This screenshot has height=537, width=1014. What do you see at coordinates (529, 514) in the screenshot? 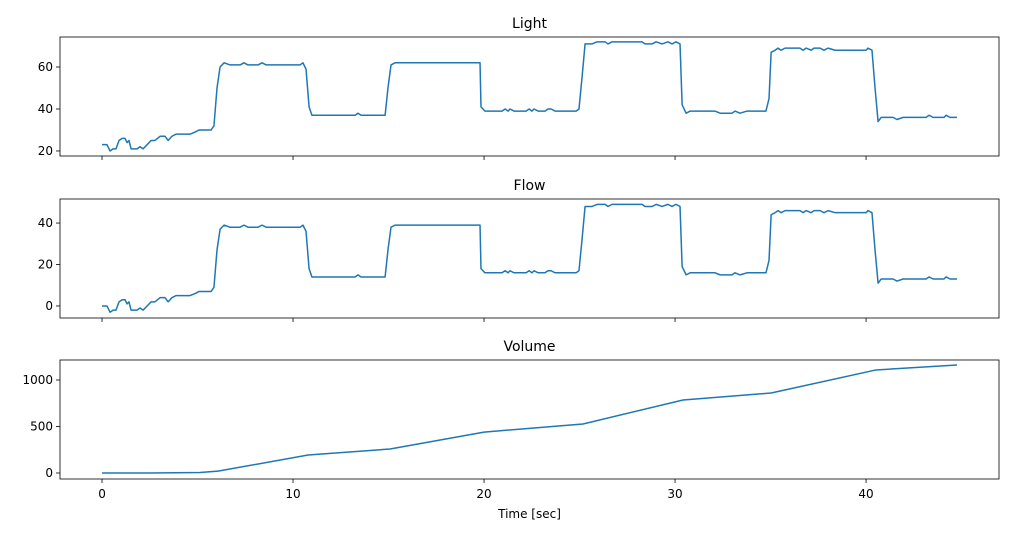
I see `x-axis-label: Time [sec]` at bounding box center [529, 514].